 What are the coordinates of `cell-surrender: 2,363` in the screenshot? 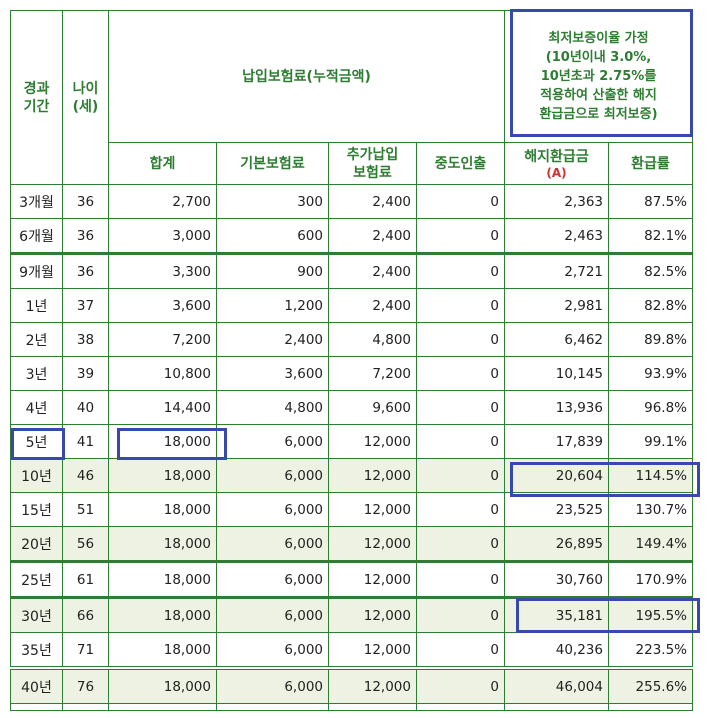 It's located at (556, 201).